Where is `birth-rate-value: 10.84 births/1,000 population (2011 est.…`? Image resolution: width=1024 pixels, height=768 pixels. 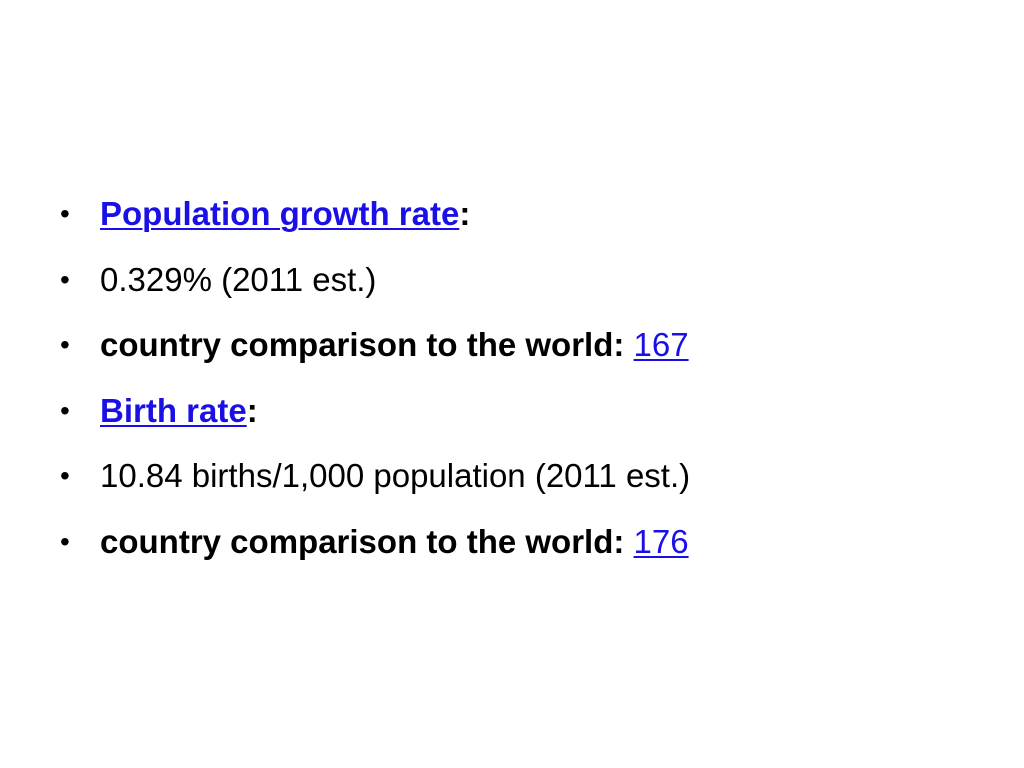
birth-rate-value: 10.84 births/1,000 population (2011 est.… is located at coordinates (395, 476).